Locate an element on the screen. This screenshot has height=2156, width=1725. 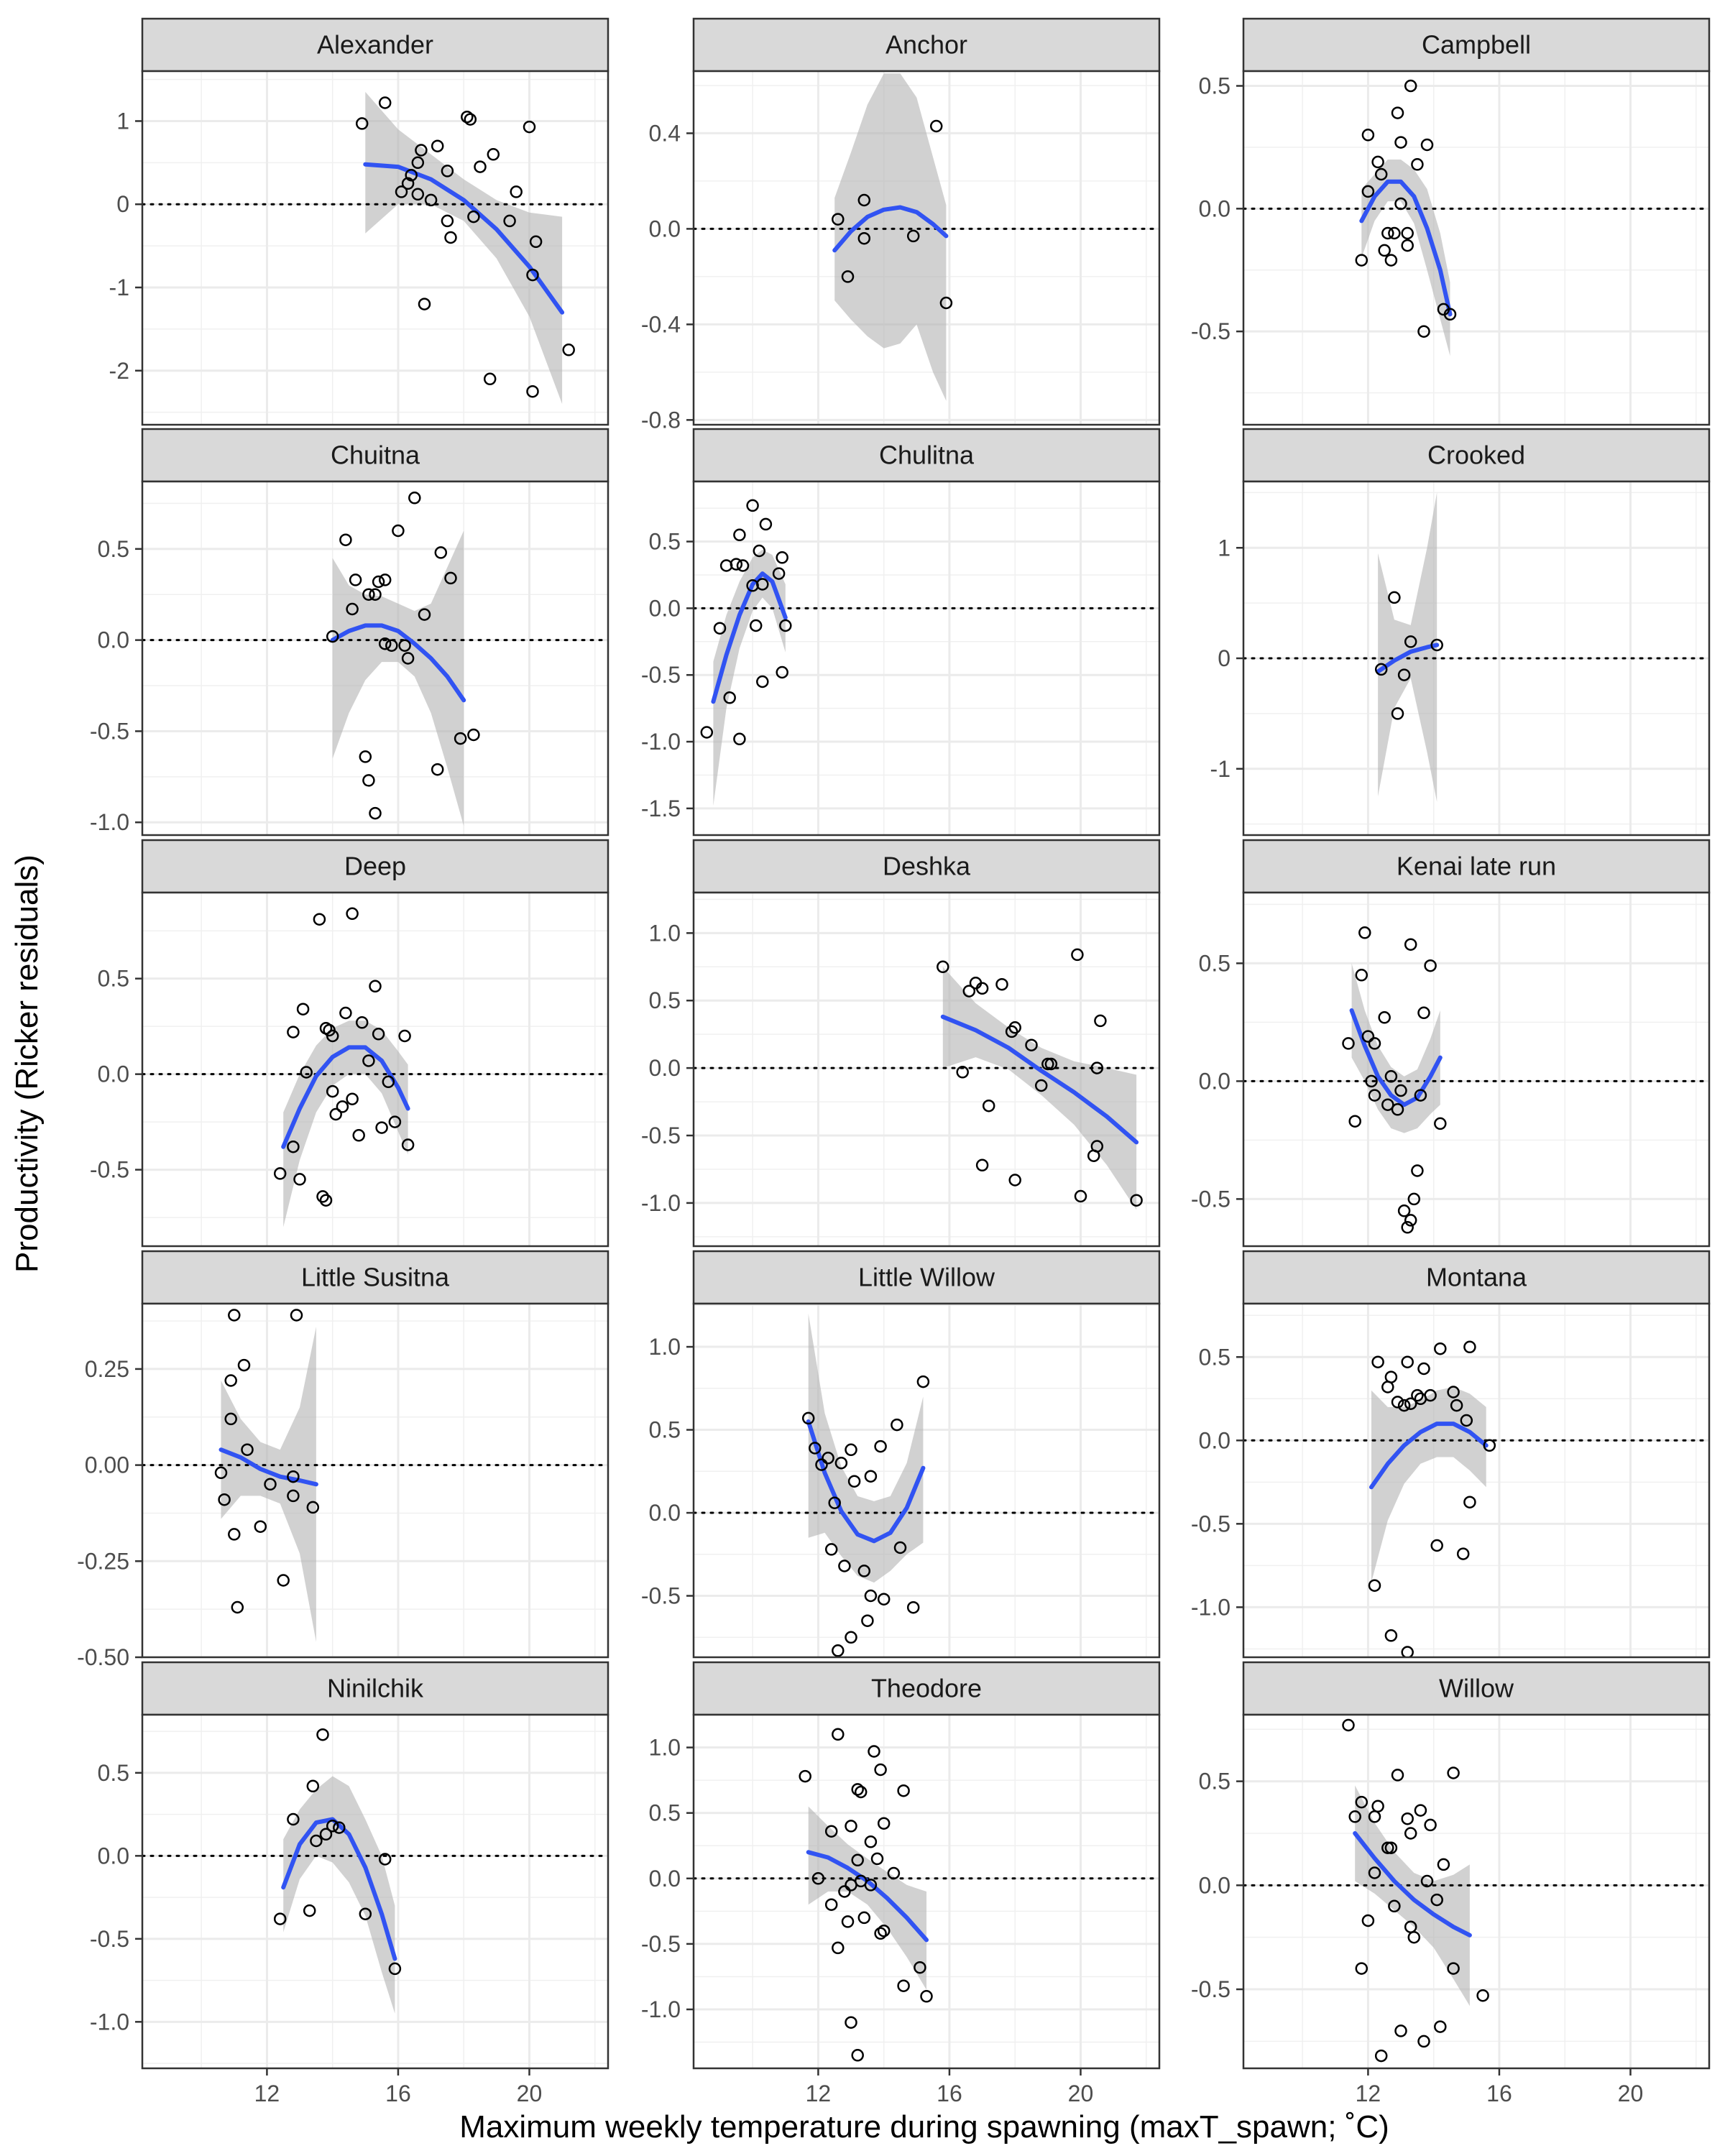
panel-border-deshka is located at coordinates (926, 1069).